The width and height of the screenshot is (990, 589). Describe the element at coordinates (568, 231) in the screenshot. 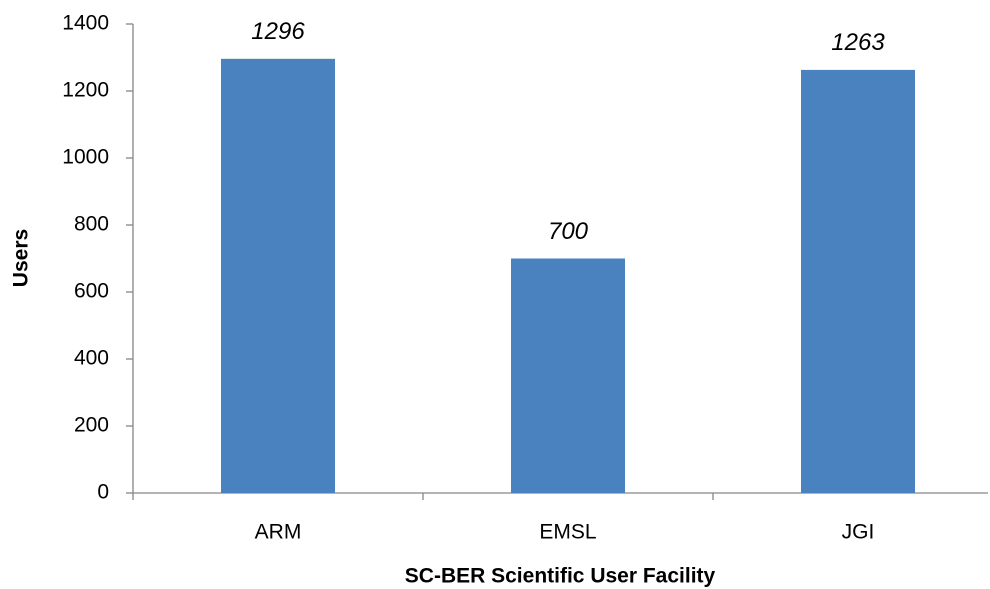

I see `value-label: 700` at that location.